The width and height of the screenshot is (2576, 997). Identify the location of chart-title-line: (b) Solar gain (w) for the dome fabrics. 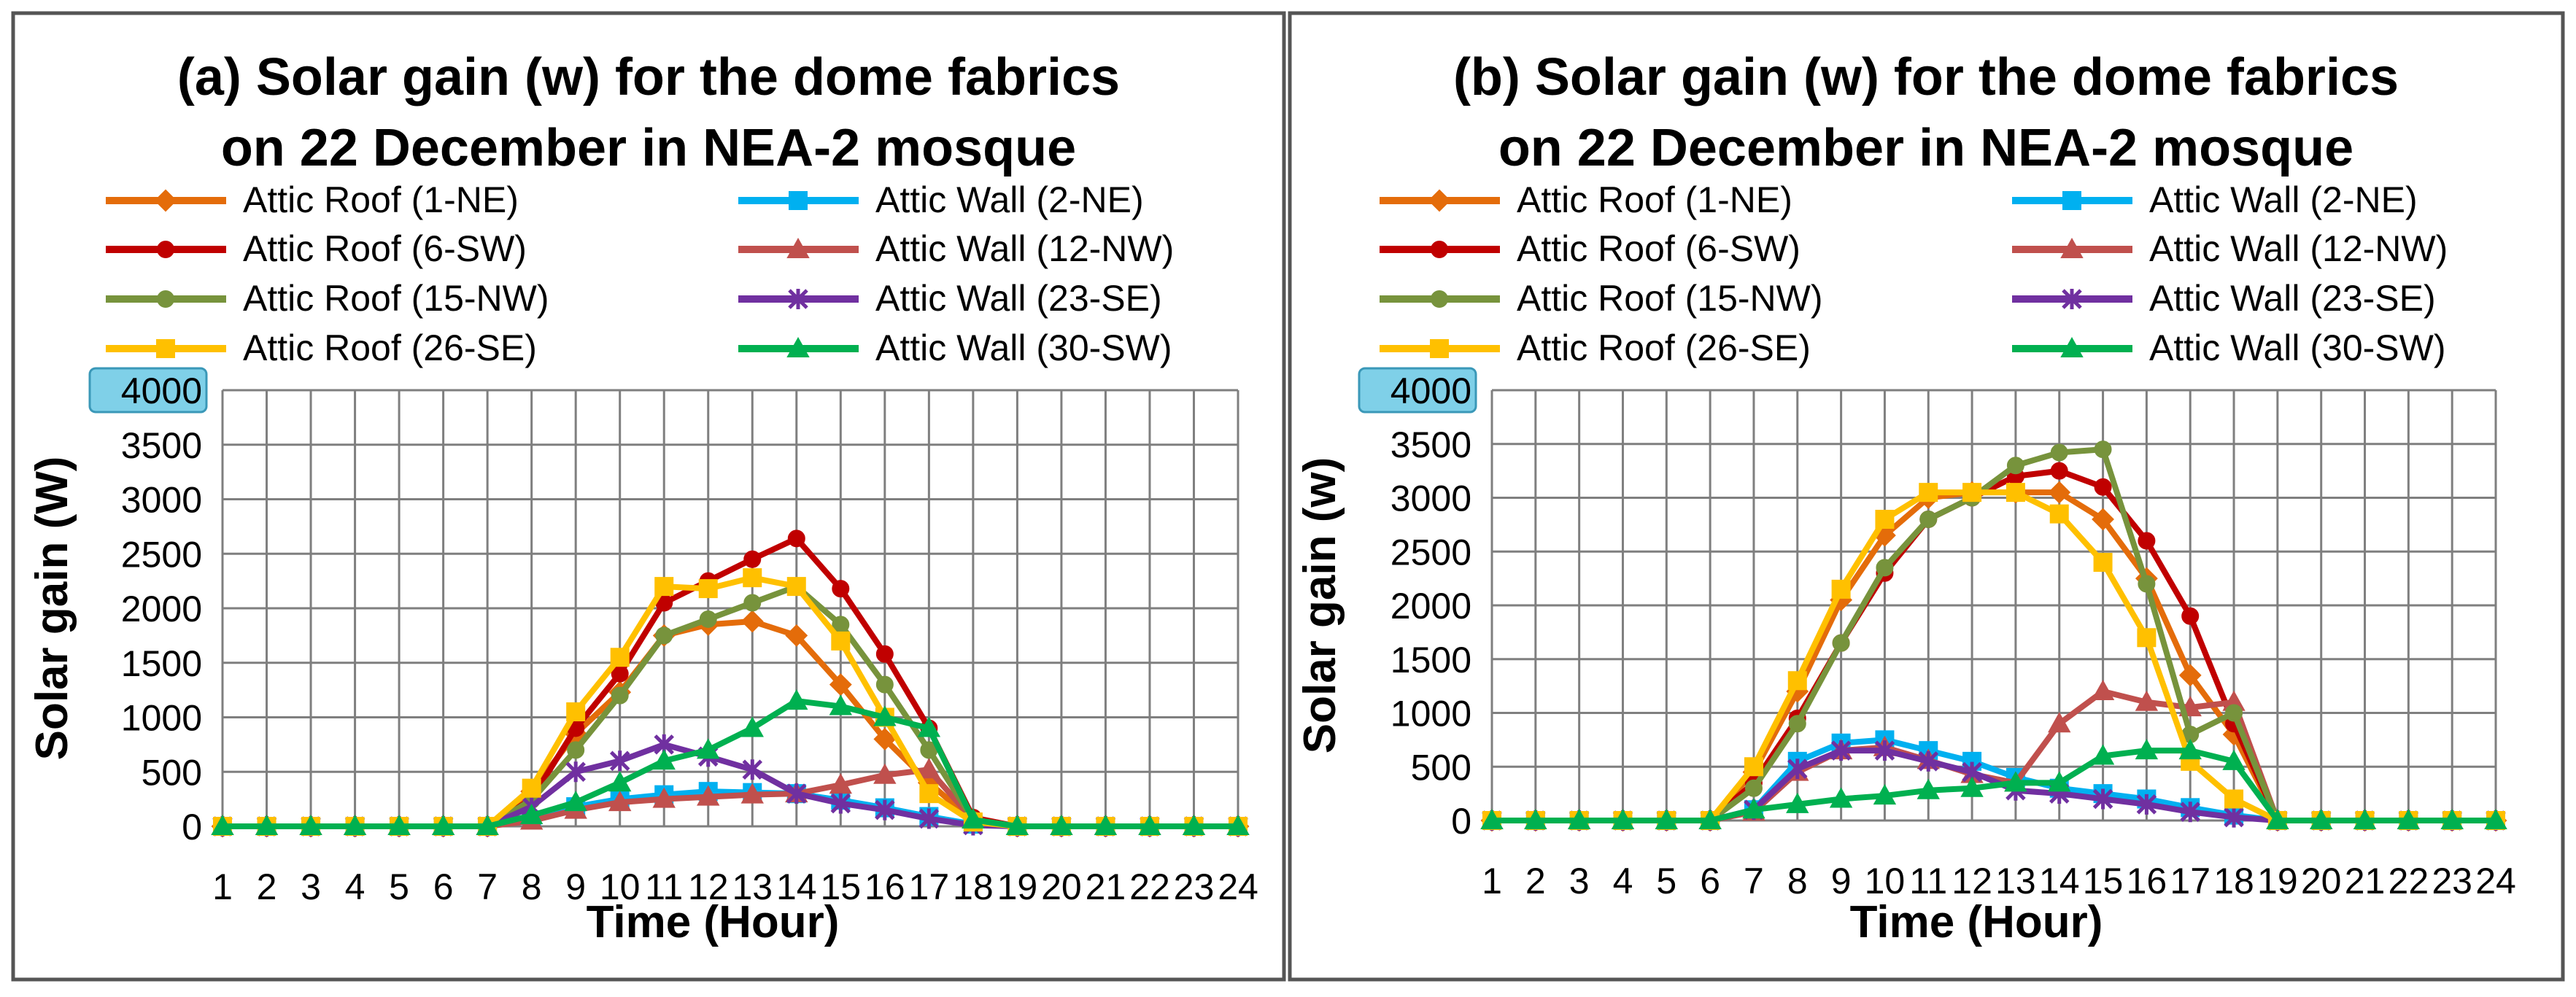
(1926, 77).